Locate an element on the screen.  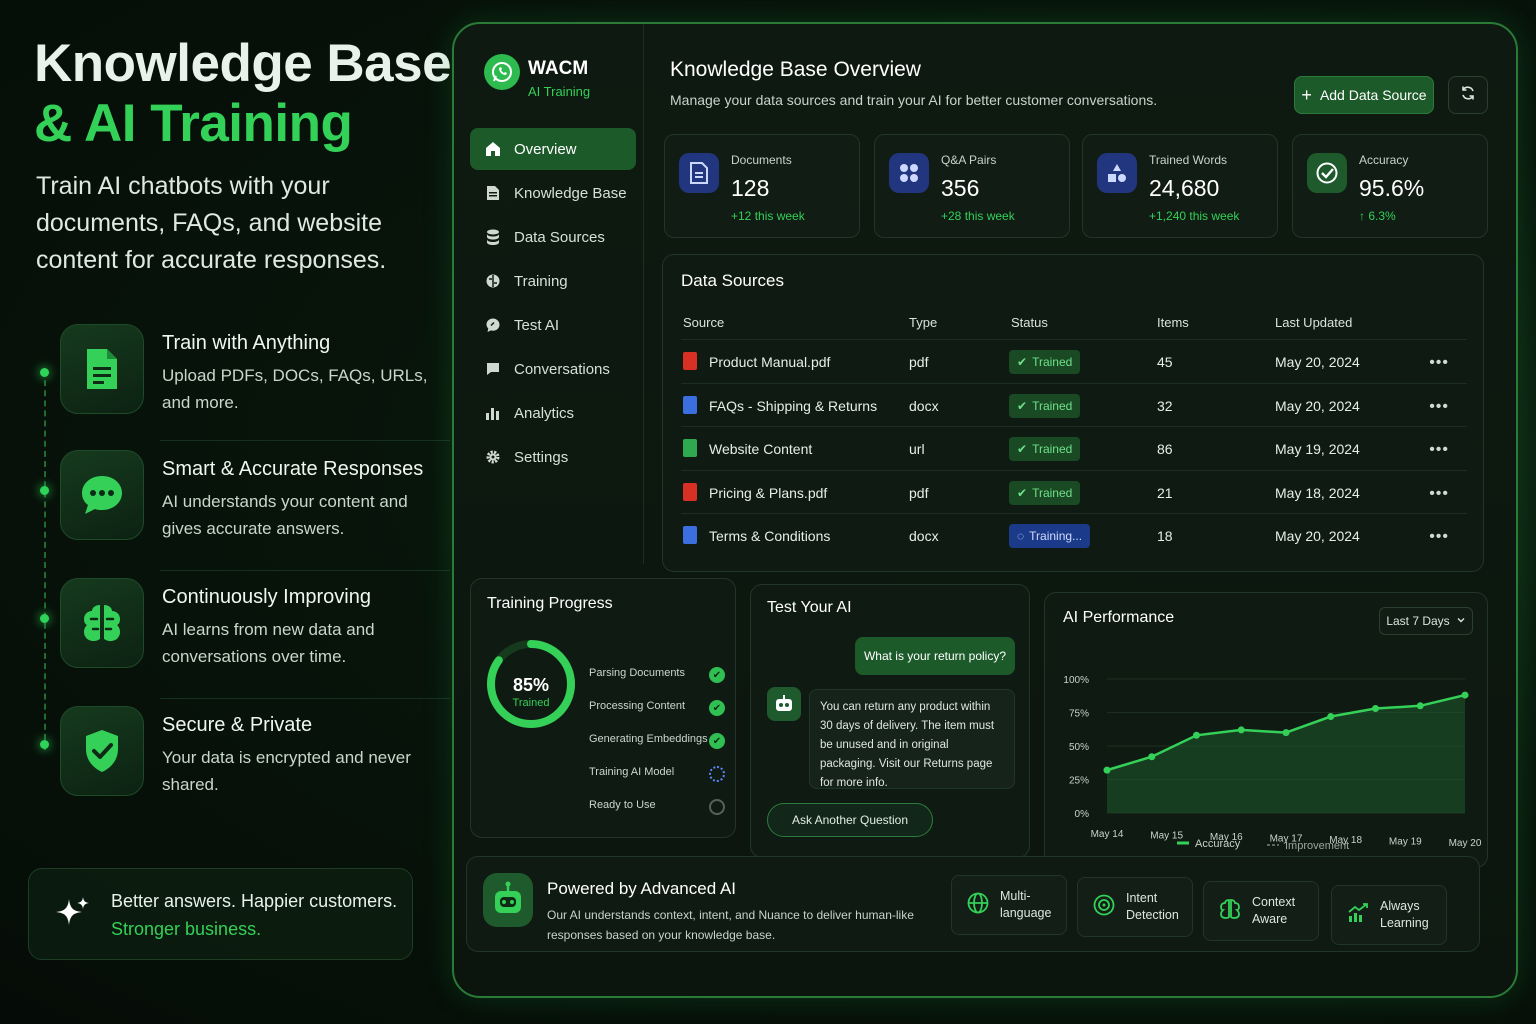
sidebar-item-label: Overview is located at coordinates (545, 149).